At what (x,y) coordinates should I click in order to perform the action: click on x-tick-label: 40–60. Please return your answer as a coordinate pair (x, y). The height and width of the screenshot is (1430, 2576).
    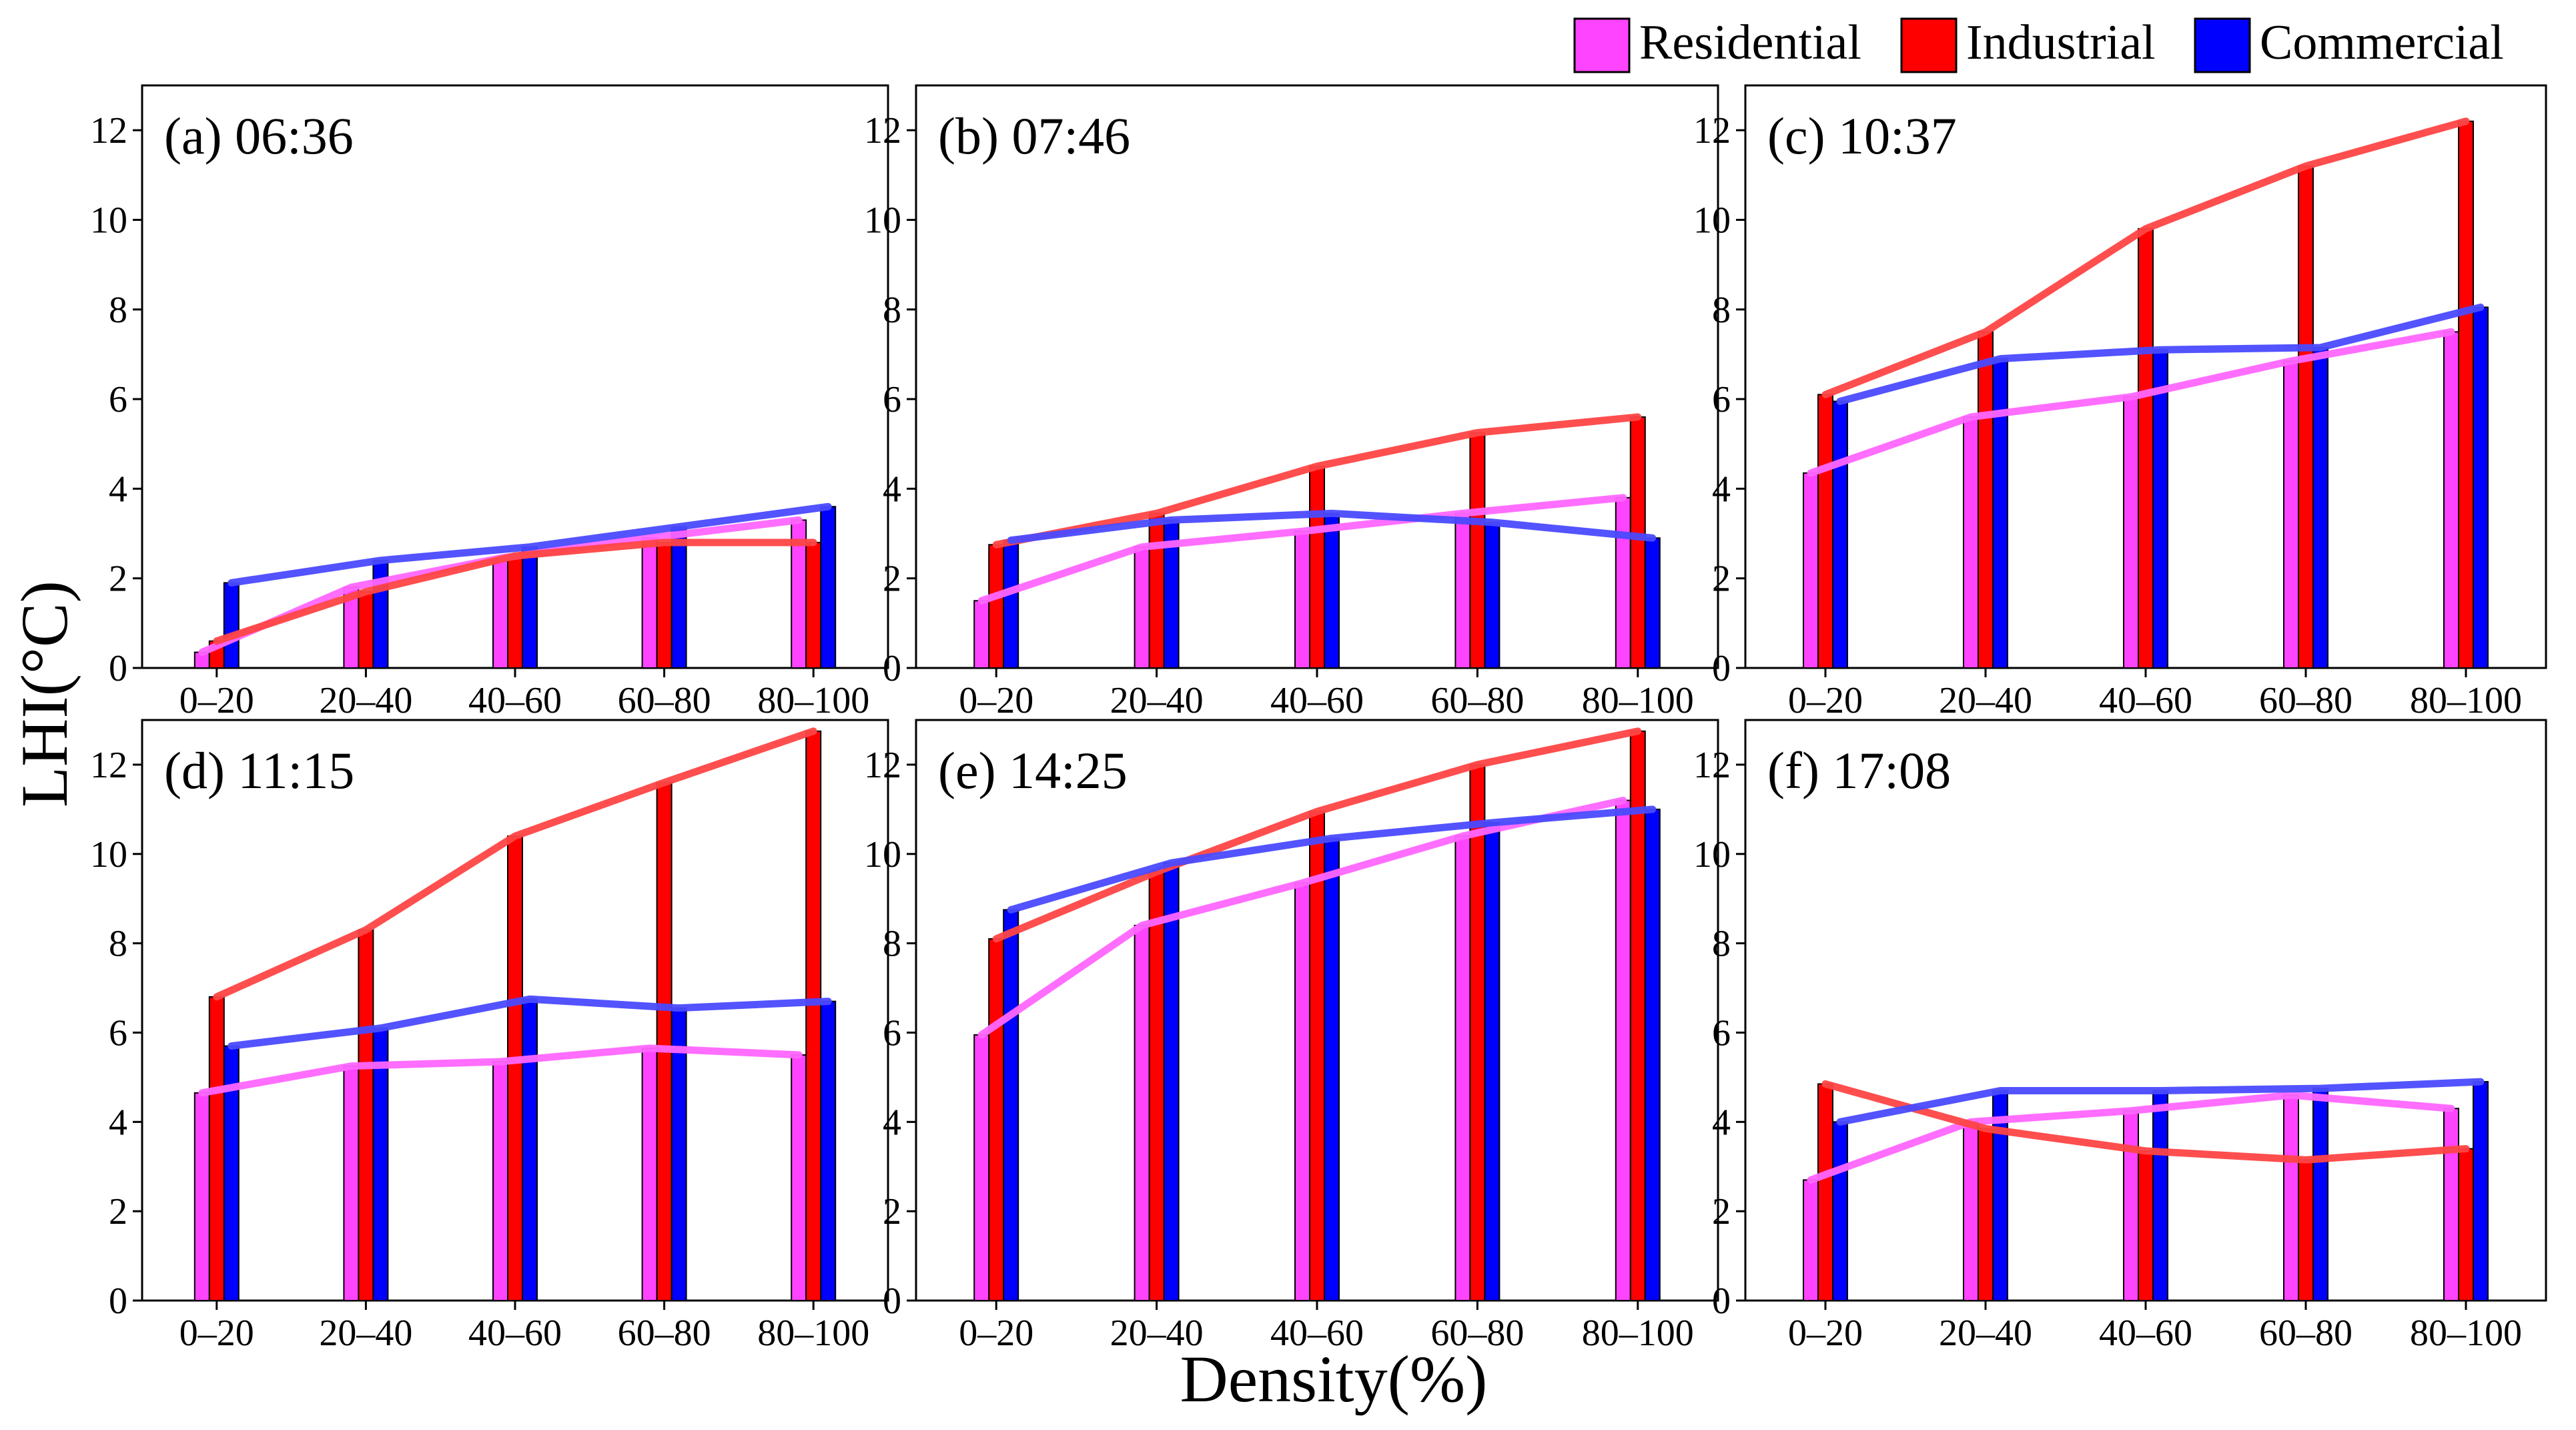
    Looking at the image, I should click on (1317, 1333).